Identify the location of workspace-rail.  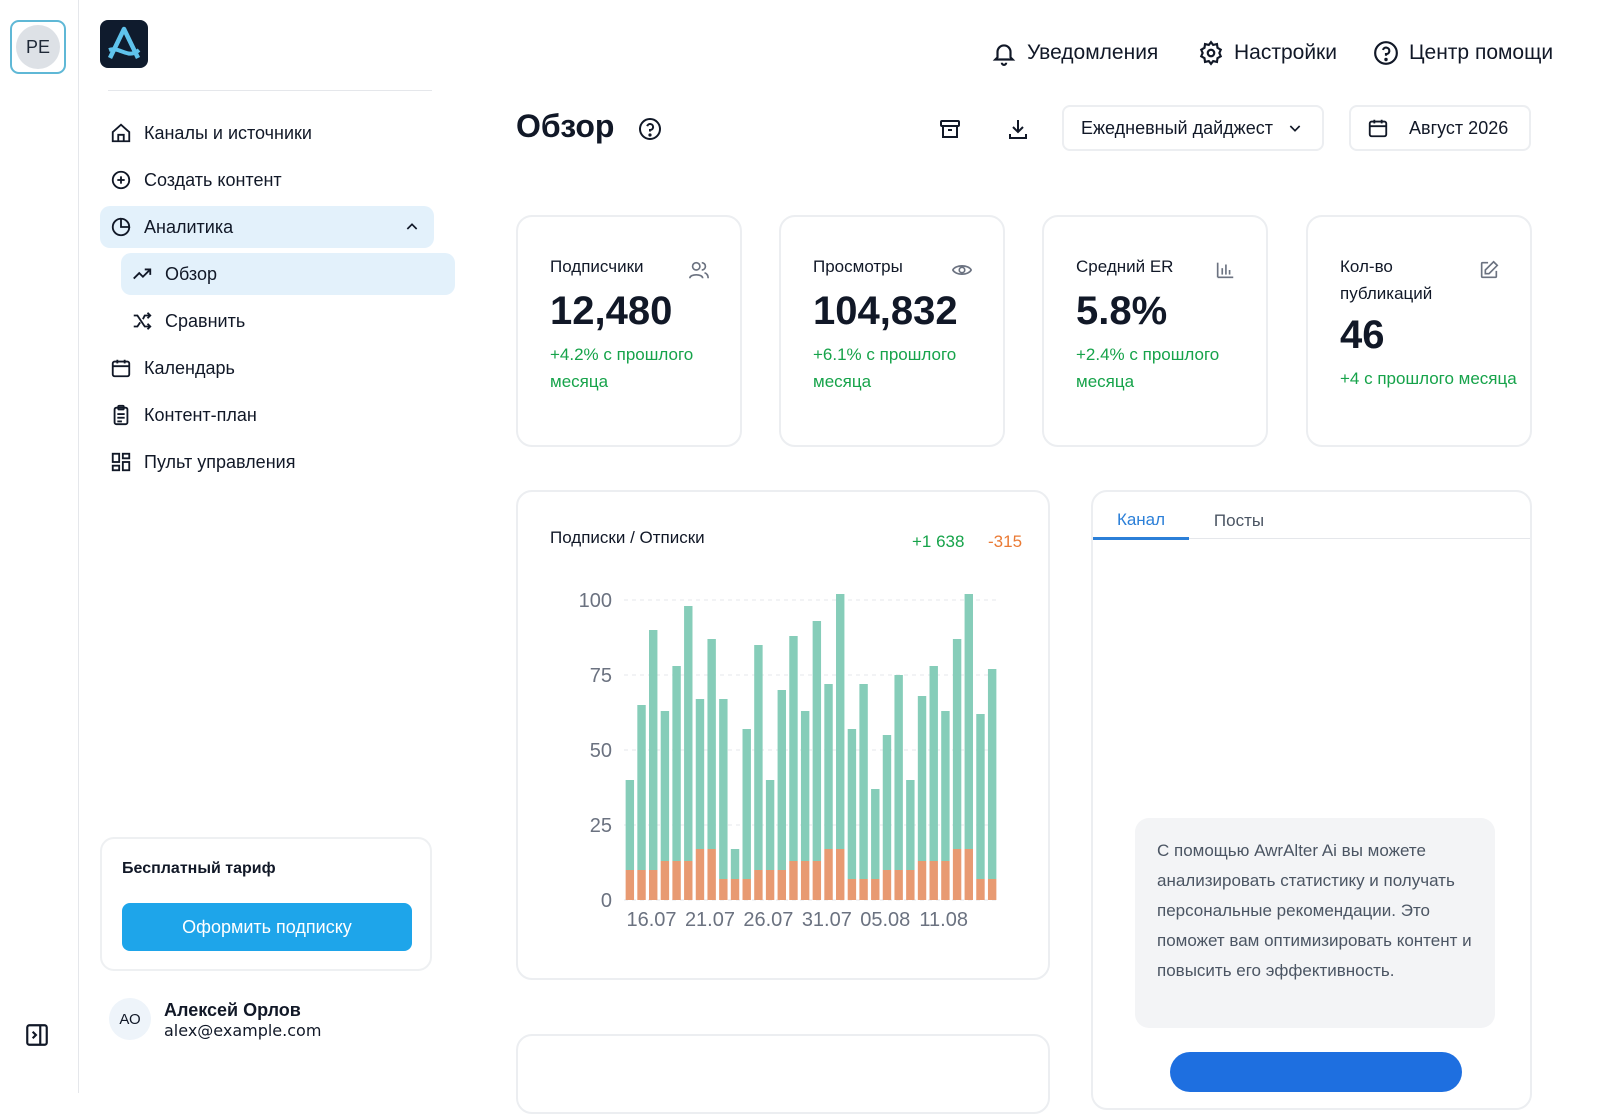
(39, 546).